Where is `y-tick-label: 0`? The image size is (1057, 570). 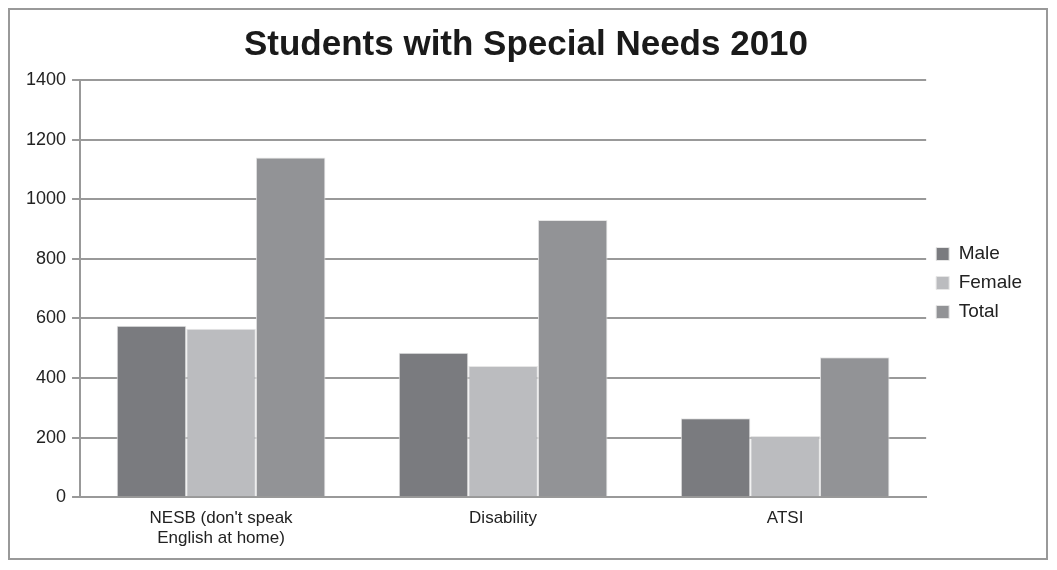
y-tick-label: 0 is located at coordinates (61, 496).